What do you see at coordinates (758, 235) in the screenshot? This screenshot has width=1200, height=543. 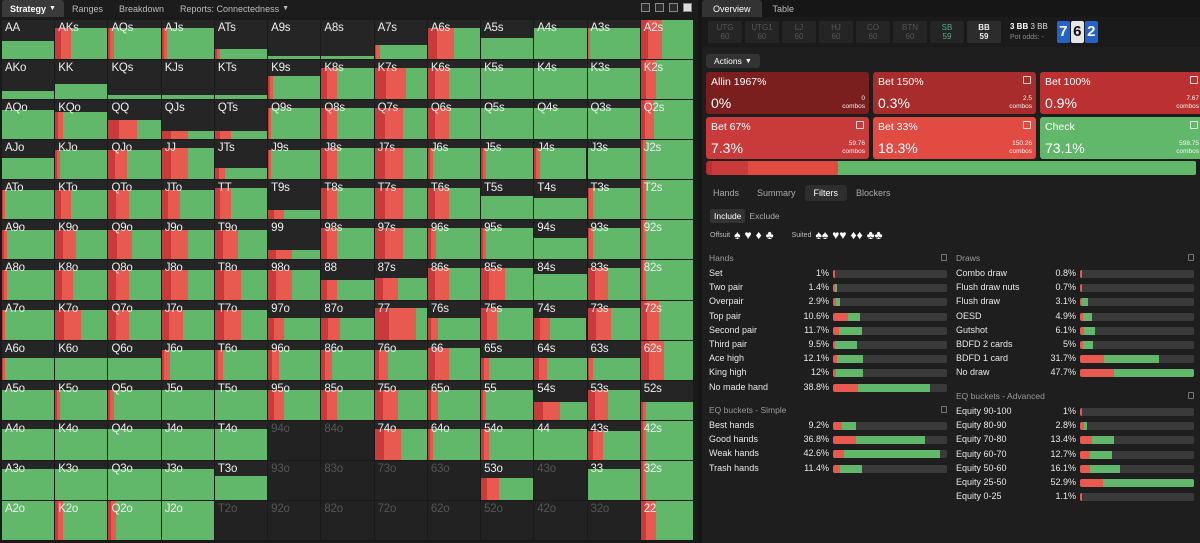 I see `diamond-icon: ♦` at bounding box center [758, 235].